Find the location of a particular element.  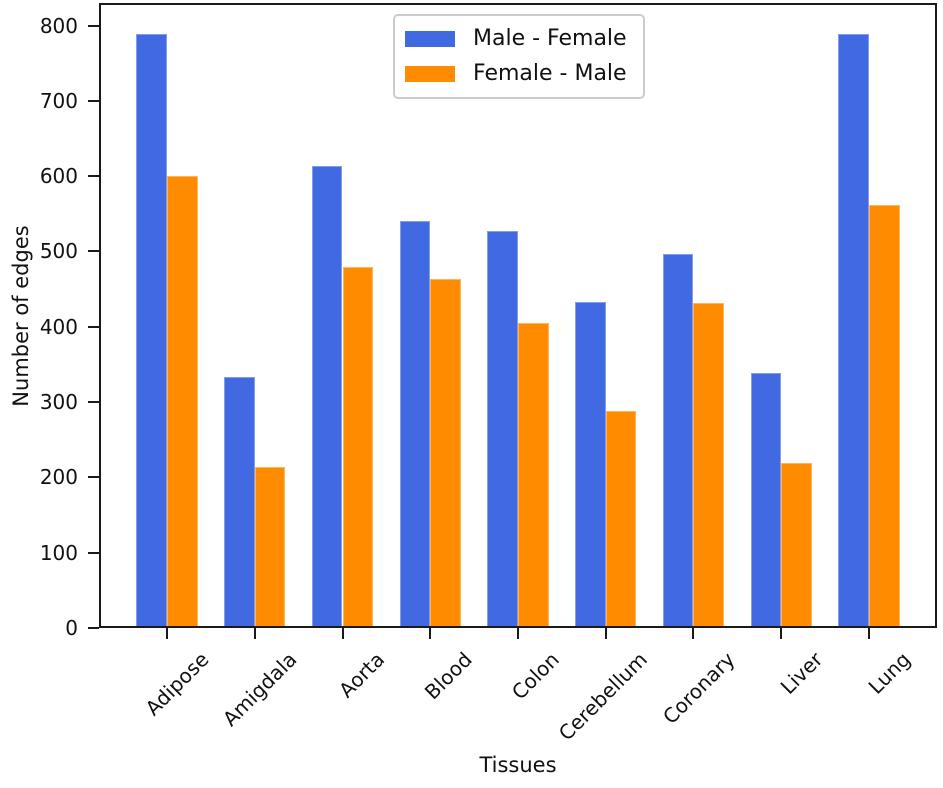

y-tick-label: 0 is located at coordinates (71, 628).